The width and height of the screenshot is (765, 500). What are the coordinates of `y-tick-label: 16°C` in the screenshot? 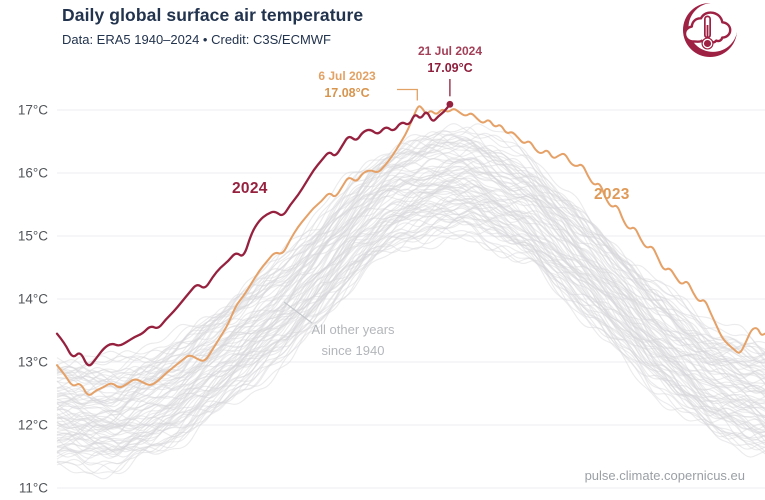 It's located at (33, 173).